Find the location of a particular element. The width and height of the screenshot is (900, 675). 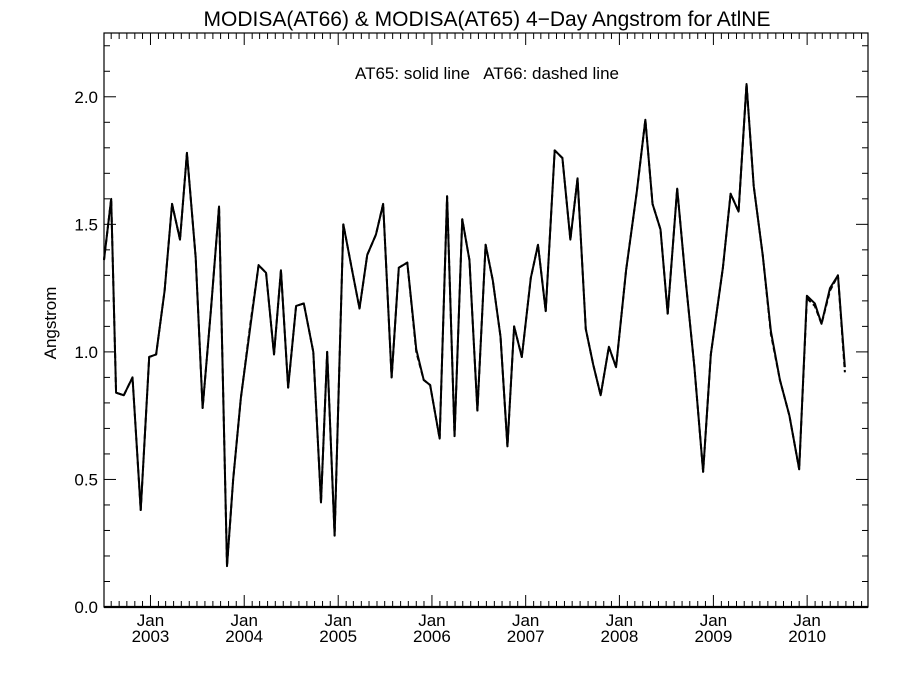

x-tick-year-label: 2004 is located at coordinates (244, 636).